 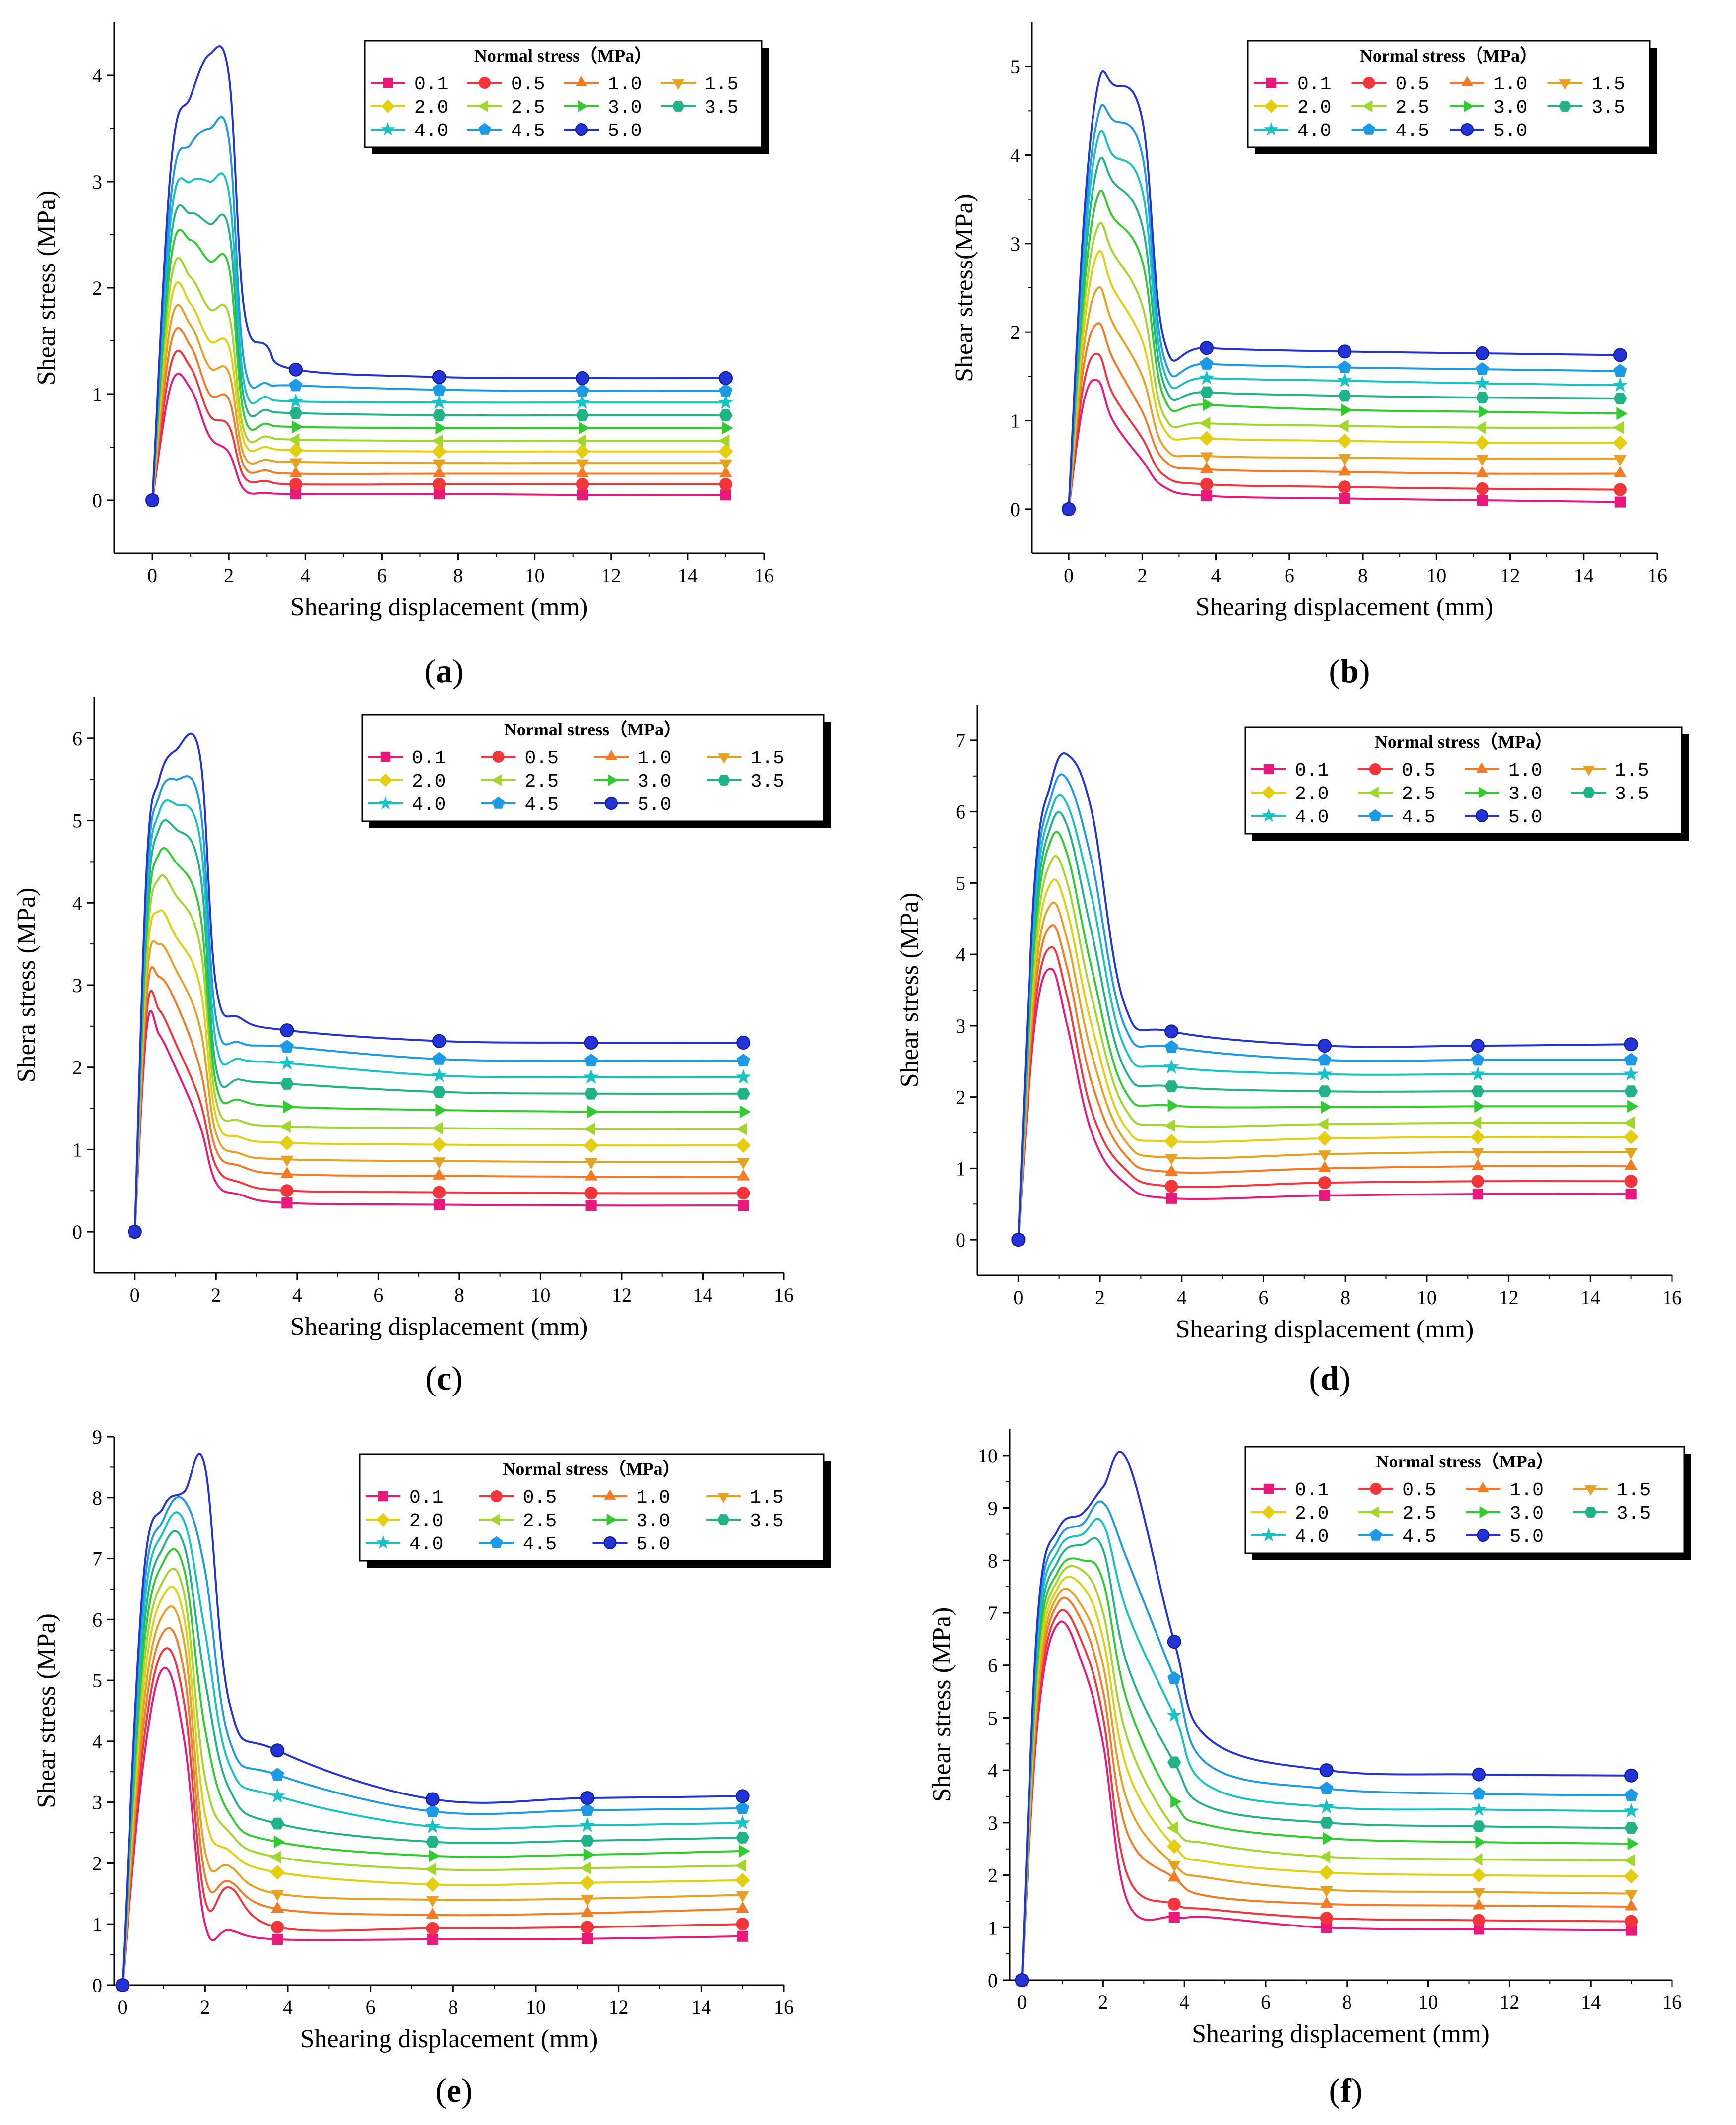 I want to click on legend-entry-label: 0.1, so click(x=1314, y=84).